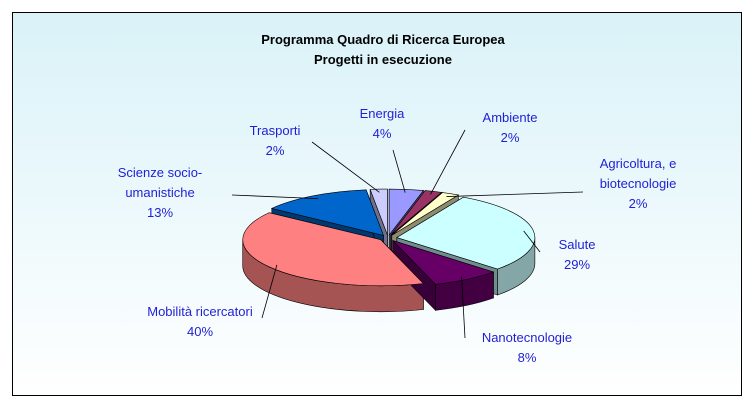  Describe the element at coordinates (382, 133) in the screenshot. I see `value-label: 4%` at that location.